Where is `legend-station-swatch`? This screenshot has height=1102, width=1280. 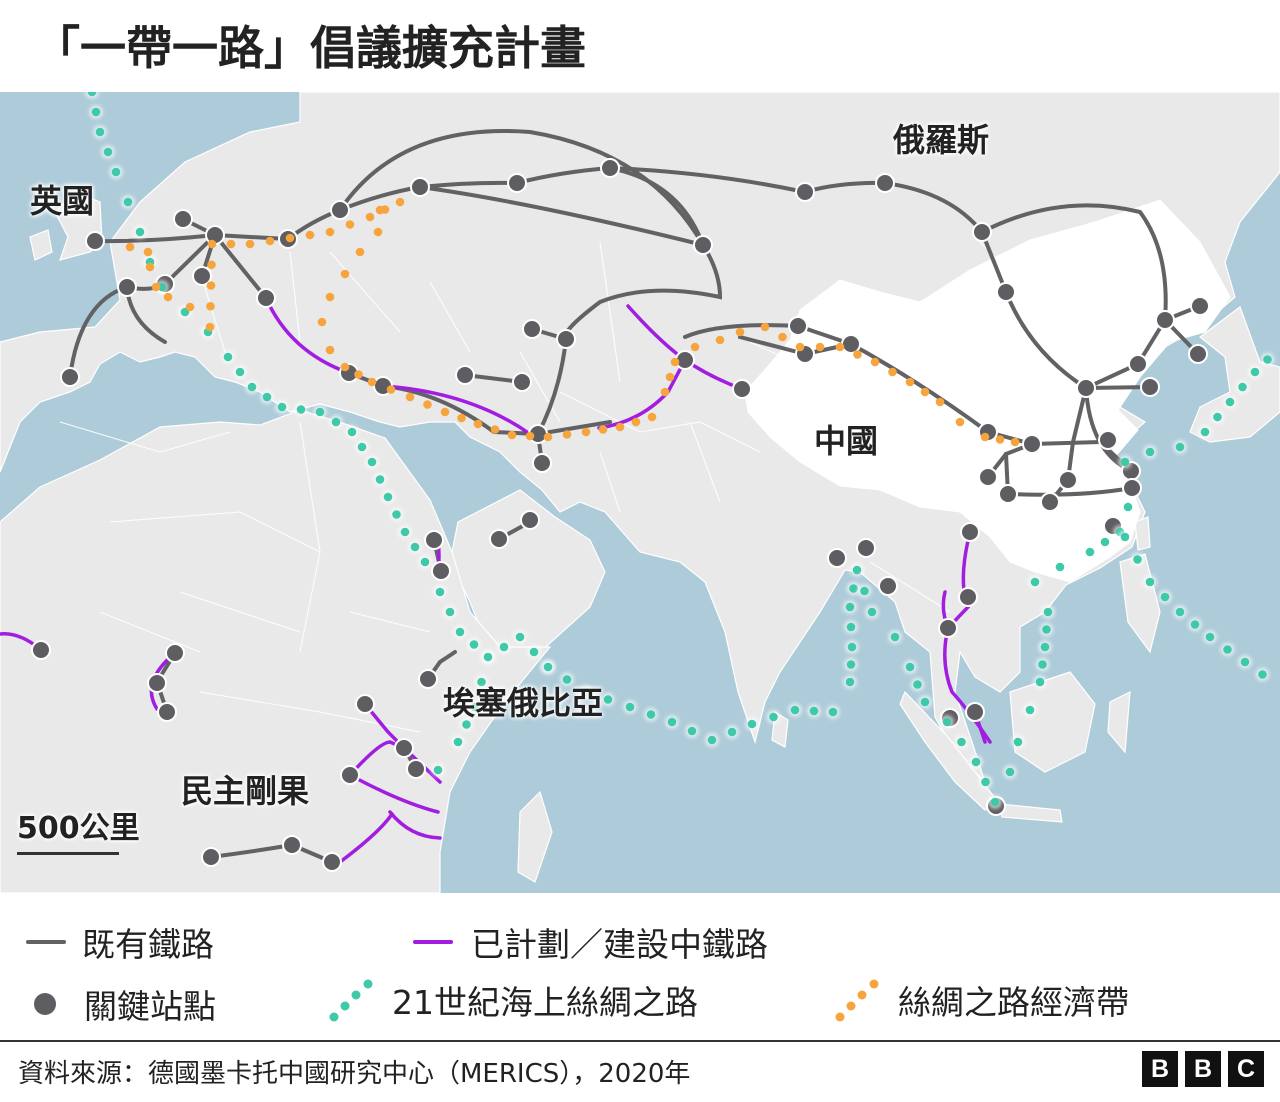 legend-station-swatch is located at coordinates (45, 1004).